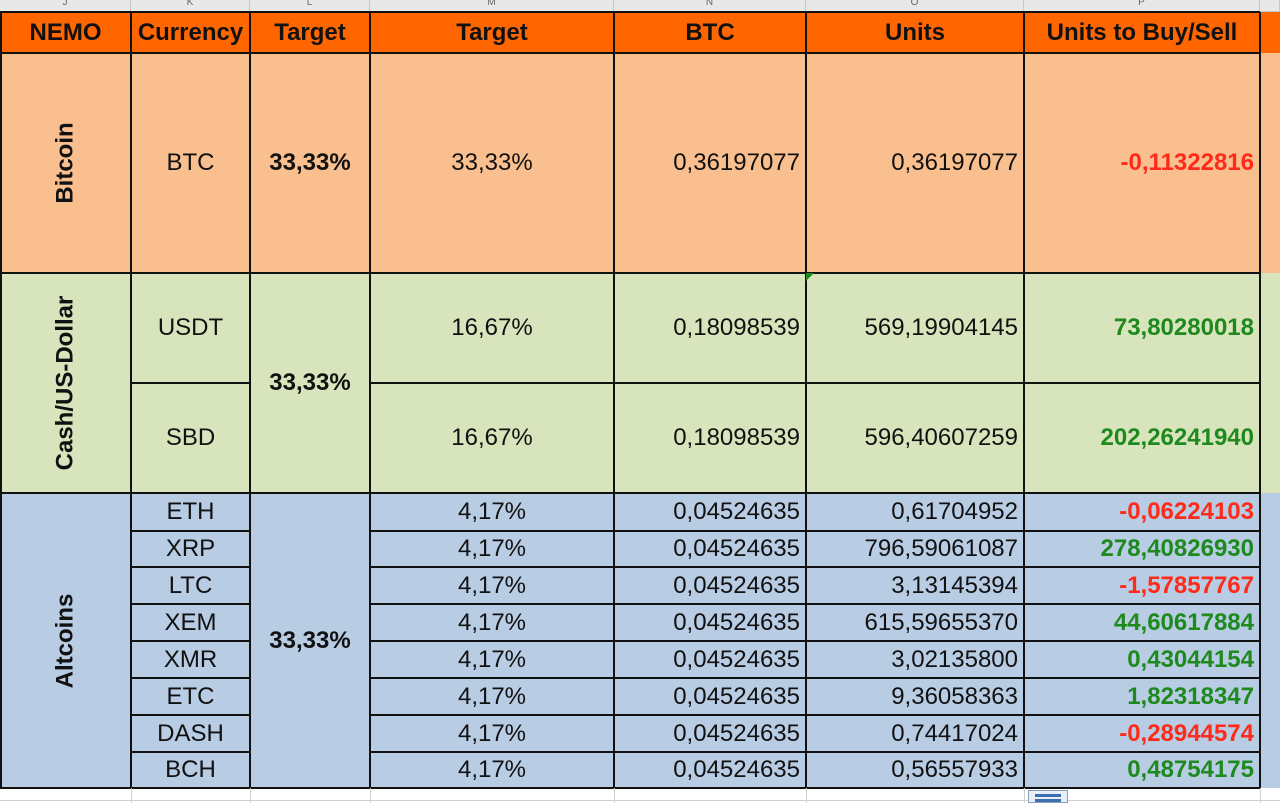  Describe the element at coordinates (736, 696) in the screenshot. I see `btc-cell-etc: 0,04524635` at that location.